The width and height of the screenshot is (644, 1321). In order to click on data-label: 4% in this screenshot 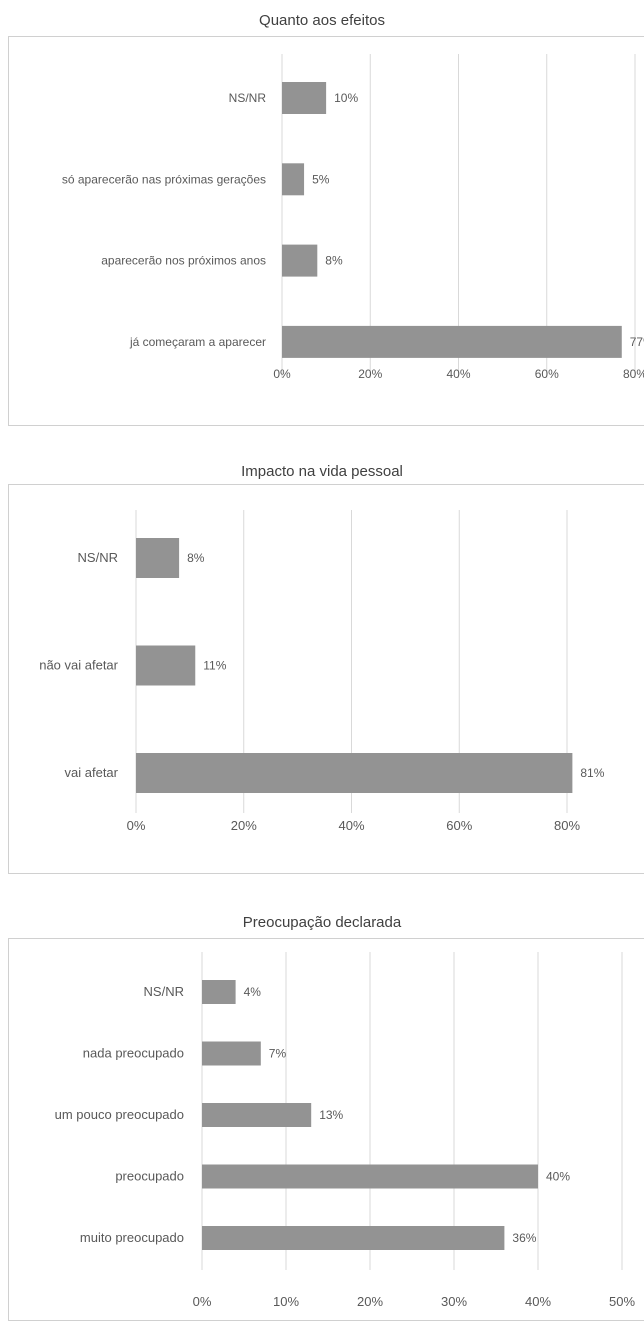, I will do `click(253, 992)`.